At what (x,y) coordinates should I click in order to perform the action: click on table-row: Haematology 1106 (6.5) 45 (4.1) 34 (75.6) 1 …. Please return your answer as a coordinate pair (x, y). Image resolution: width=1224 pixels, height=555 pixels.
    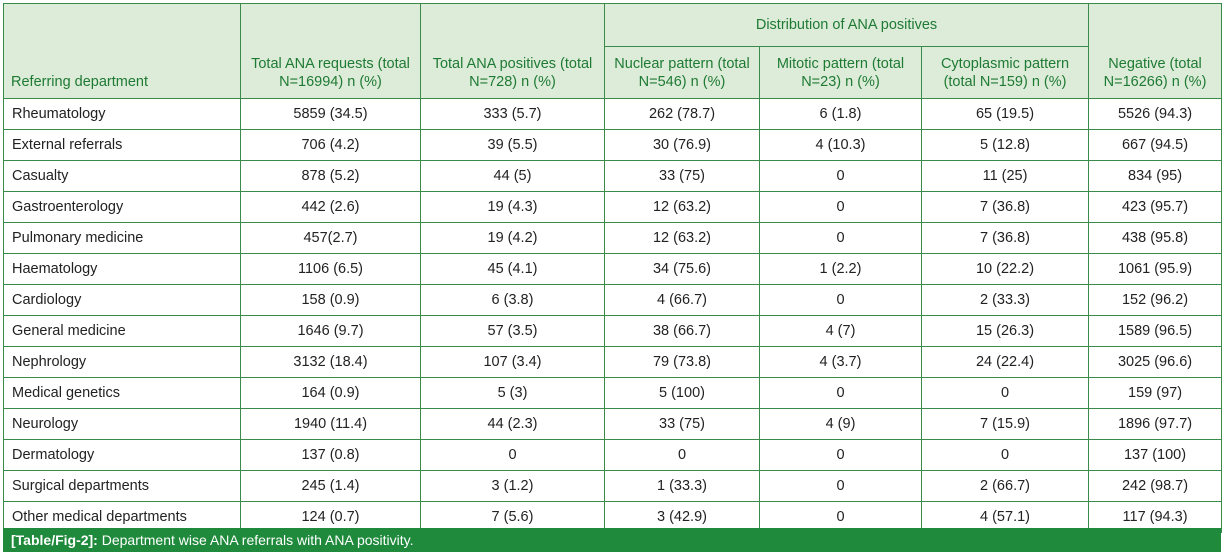
    Looking at the image, I should click on (613, 269).